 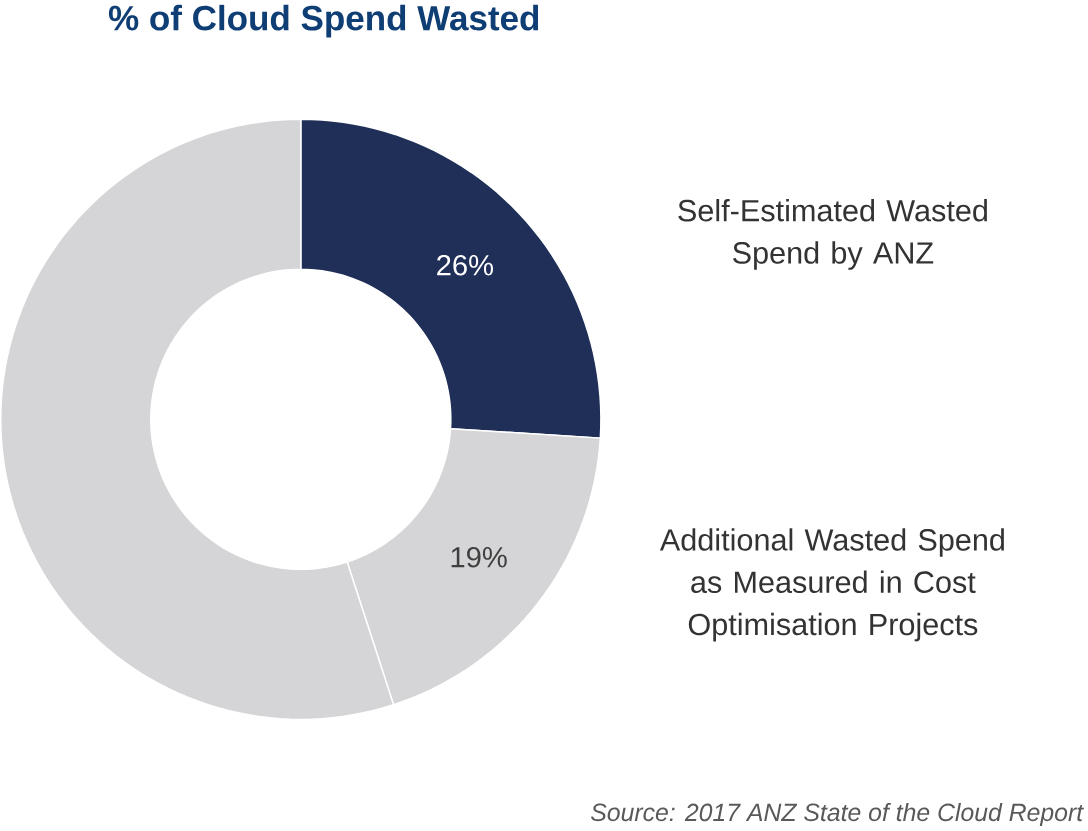 I want to click on source-note: Source: 2017 ANZ State of the Cloud Report, so click(x=837, y=815).